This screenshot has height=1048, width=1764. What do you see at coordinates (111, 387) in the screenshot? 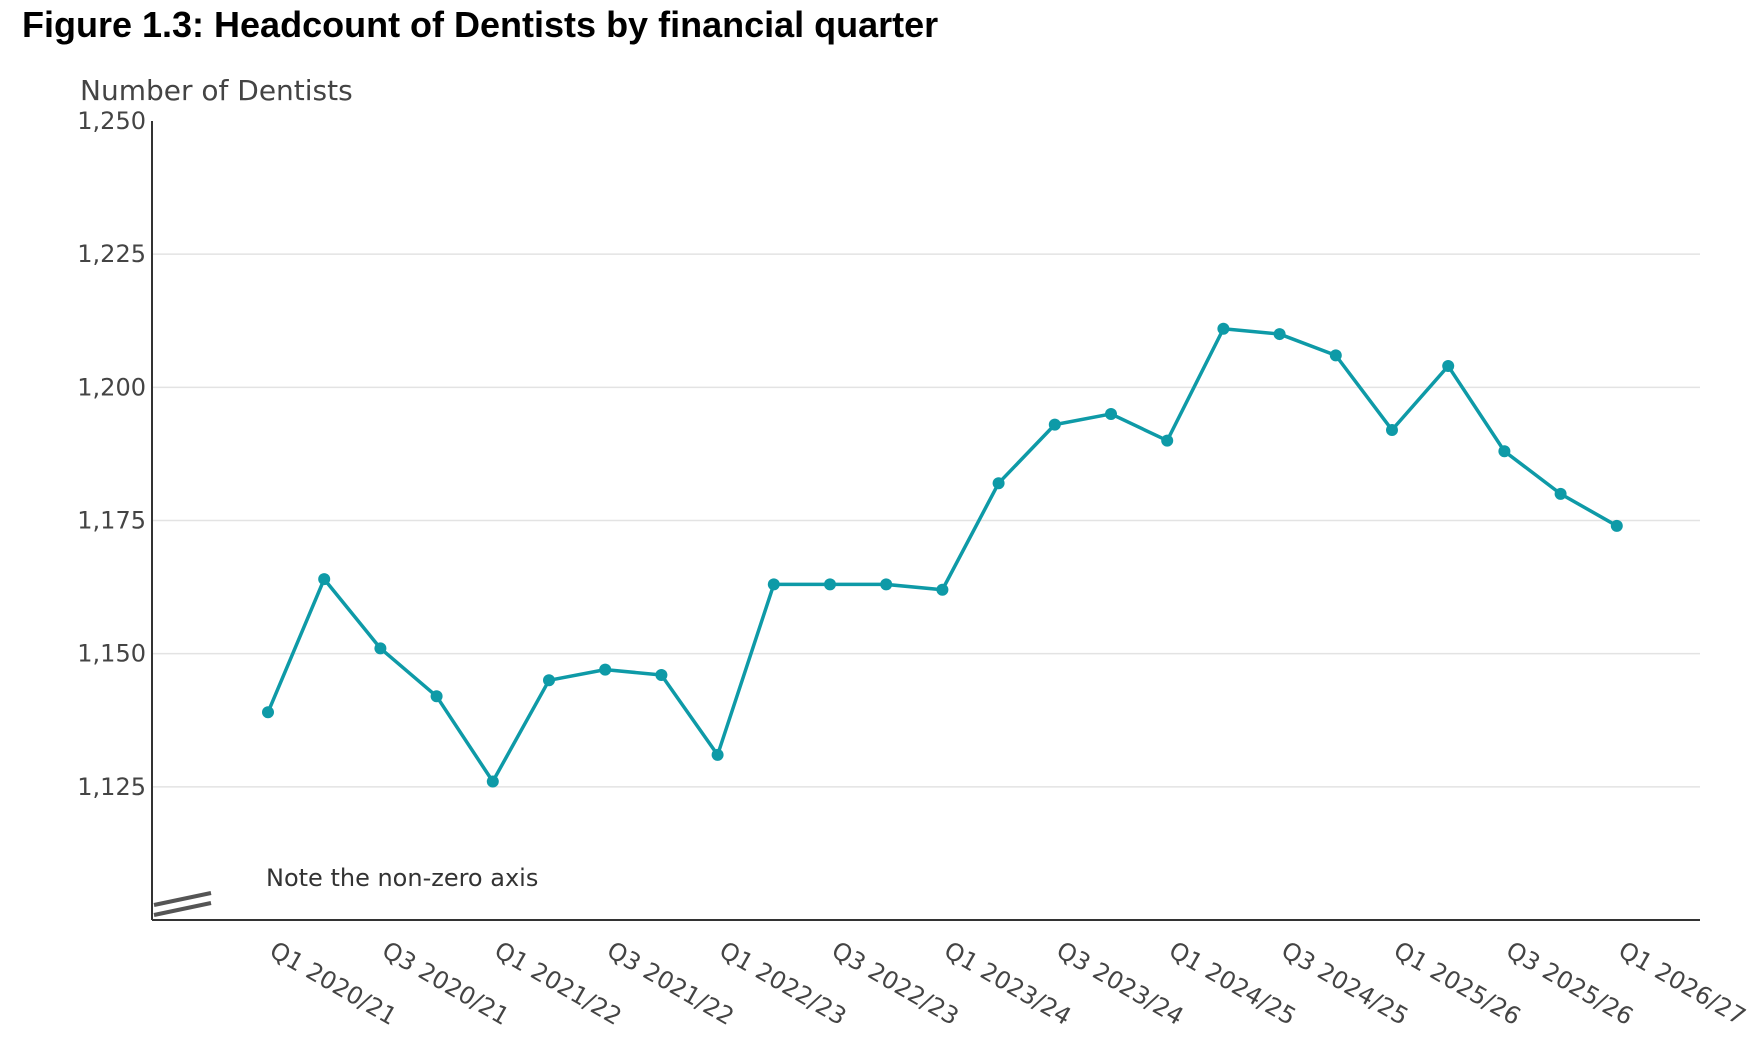
I see `y-tick-label: 1,200` at bounding box center [111, 387].